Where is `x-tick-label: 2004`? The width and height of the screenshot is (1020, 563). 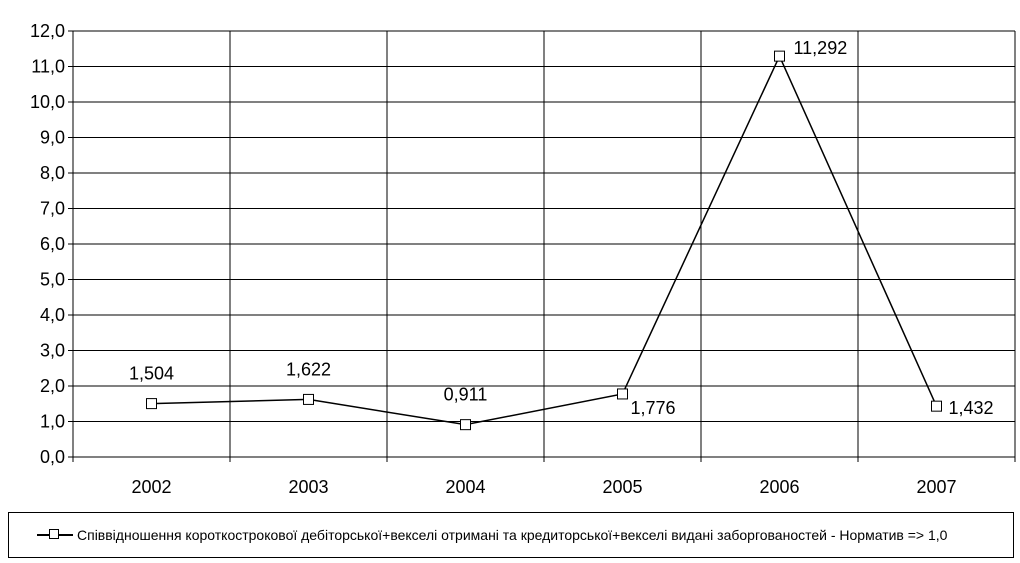
x-tick-label: 2004 is located at coordinates (465, 487).